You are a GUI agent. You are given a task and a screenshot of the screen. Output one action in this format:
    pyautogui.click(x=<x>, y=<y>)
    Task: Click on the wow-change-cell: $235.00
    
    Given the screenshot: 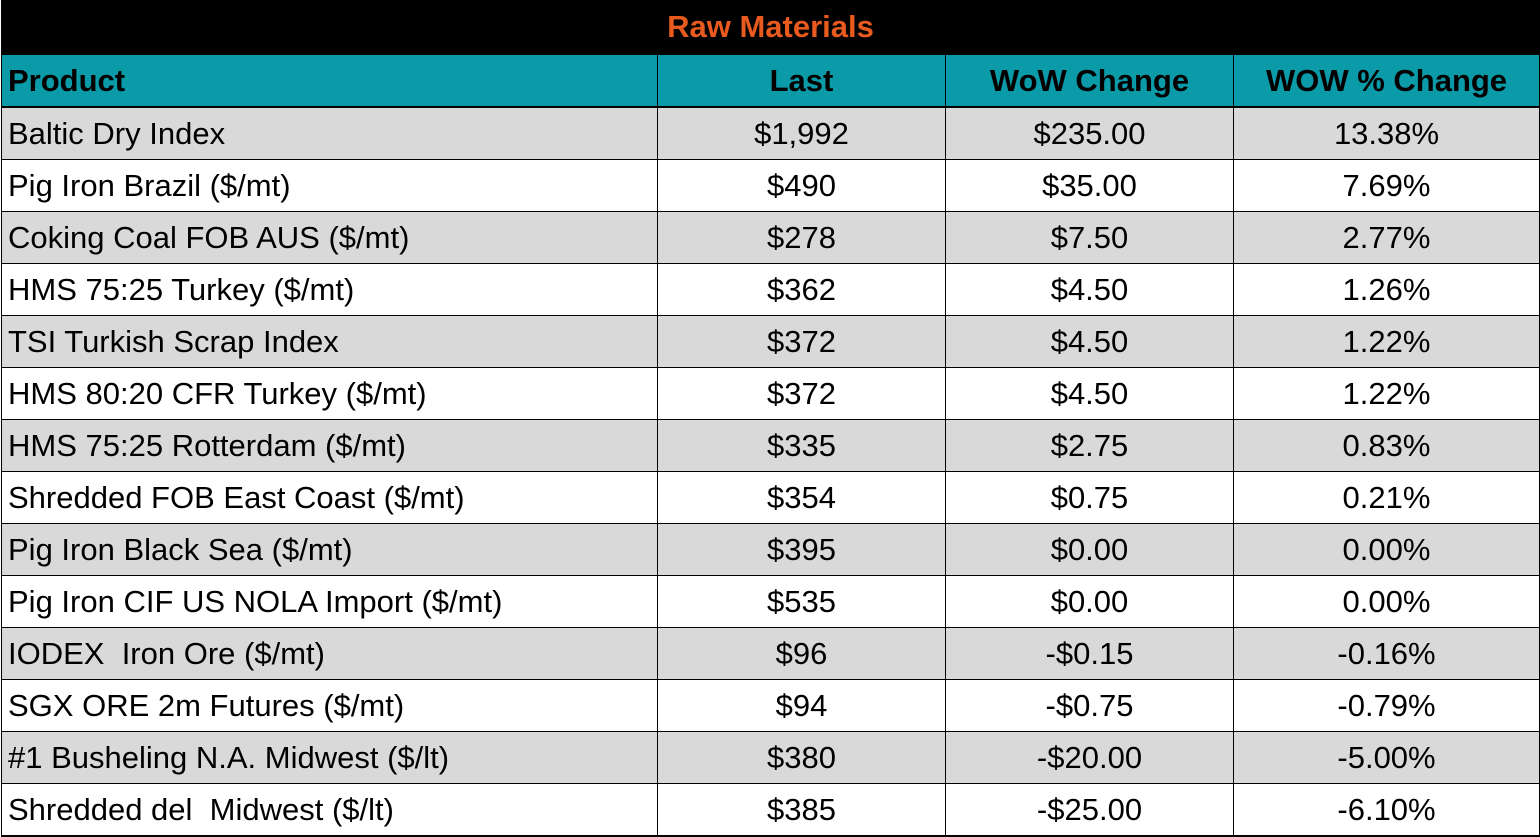 What is the action you would take?
    pyautogui.click(x=1089, y=133)
    